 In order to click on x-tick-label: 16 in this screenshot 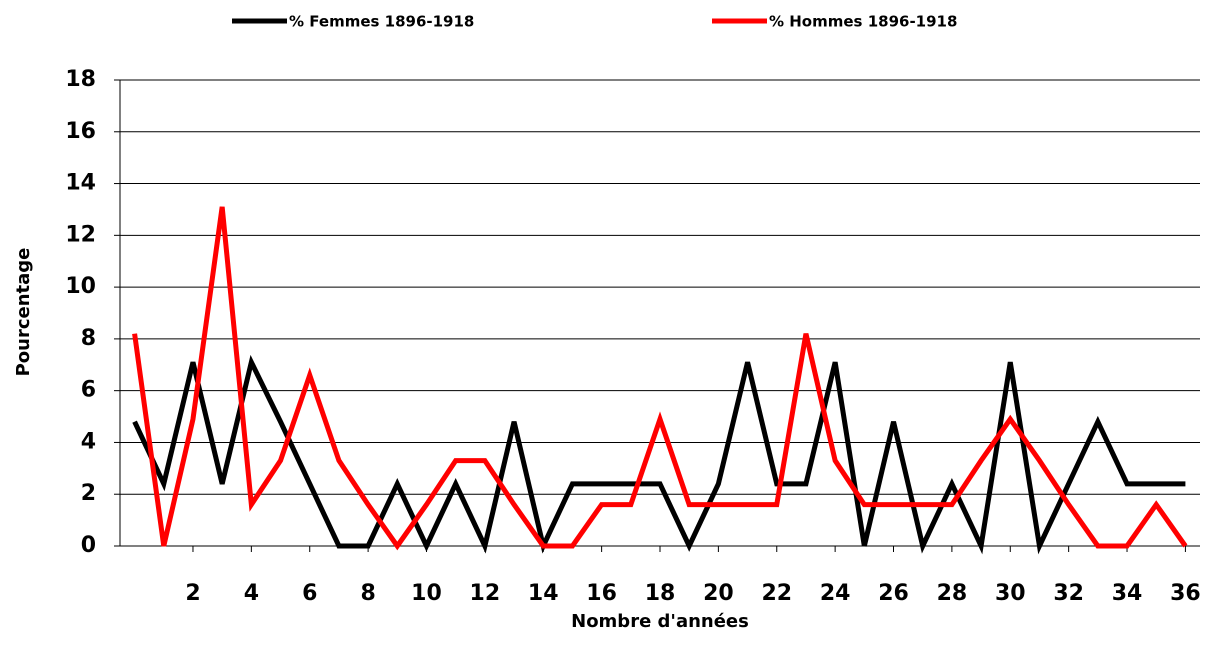, I will do `click(601, 593)`.